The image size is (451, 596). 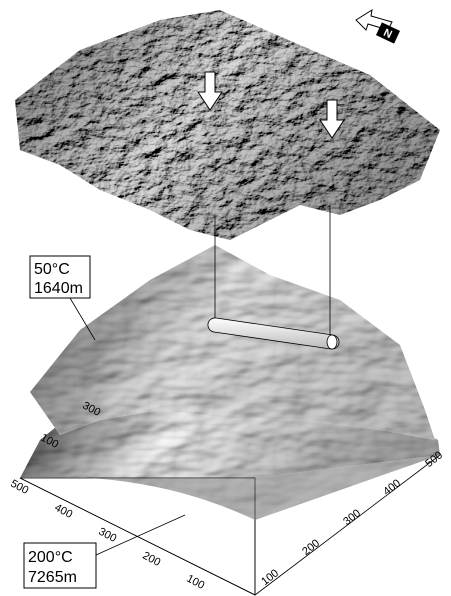 I want to click on right-axis-label: 100, so click(x=270, y=577).